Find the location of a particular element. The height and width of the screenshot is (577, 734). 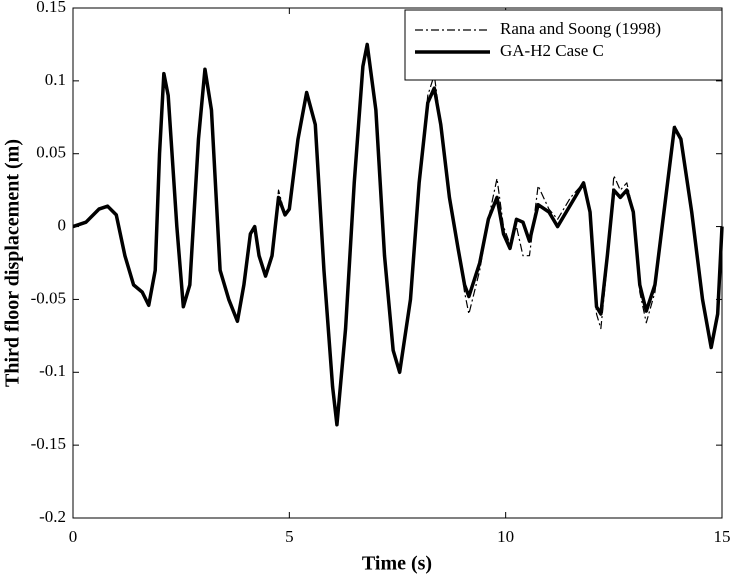

y-tick-label: -0.15 is located at coordinates (48, 443).